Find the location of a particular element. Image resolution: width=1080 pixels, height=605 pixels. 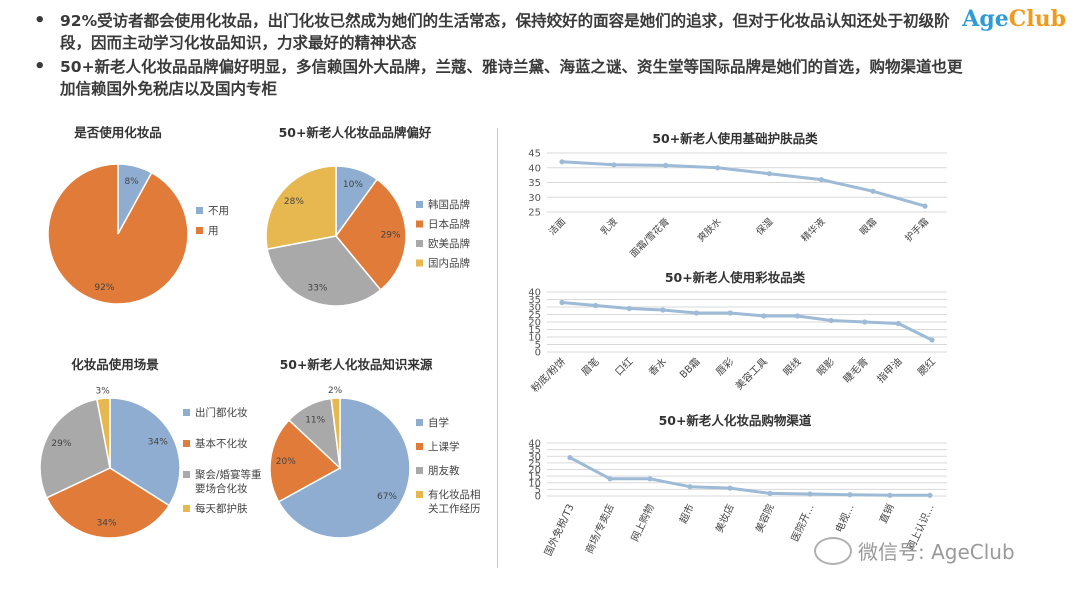

divider is located at coordinates (497, 348).